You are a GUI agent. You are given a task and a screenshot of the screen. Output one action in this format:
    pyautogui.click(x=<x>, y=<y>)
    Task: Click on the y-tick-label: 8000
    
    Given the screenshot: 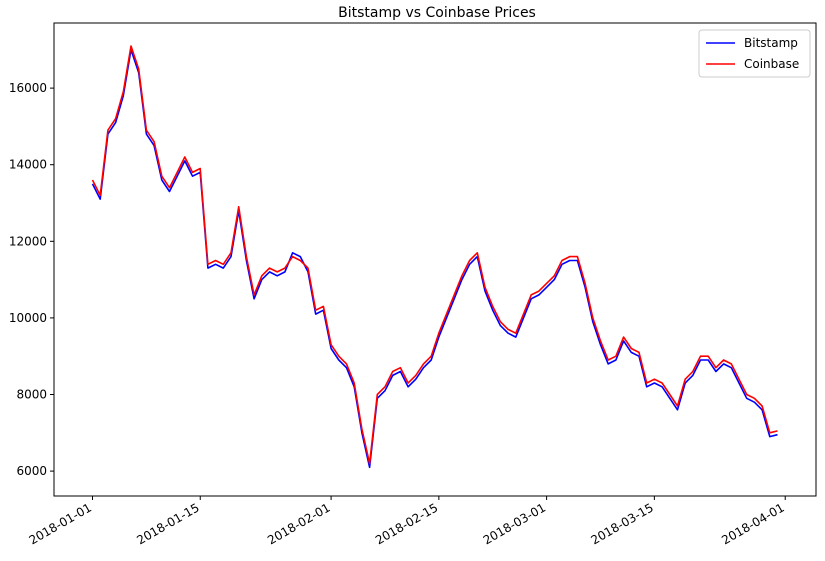 What is the action you would take?
    pyautogui.click(x=31, y=395)
    